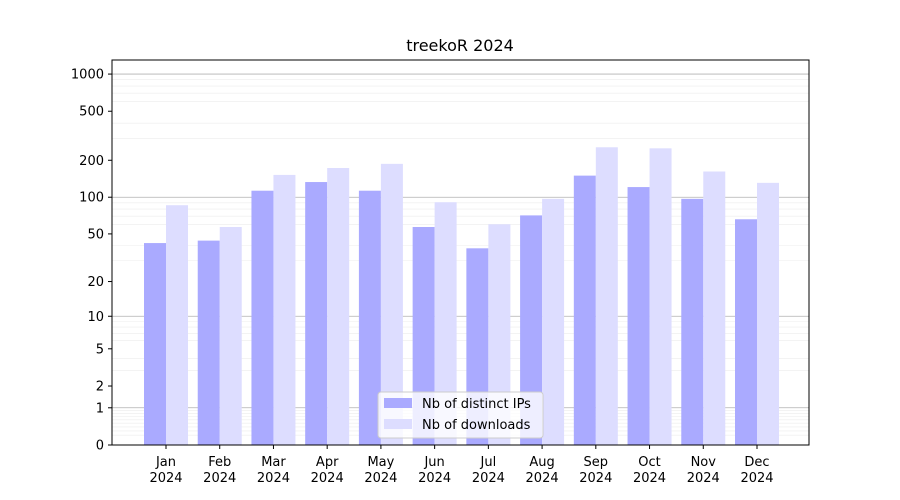  What do you see at coordinates (595, 470) in the screenshot?
I see `x-tick-label: Sep 2024` at bounding box center [595, 470].